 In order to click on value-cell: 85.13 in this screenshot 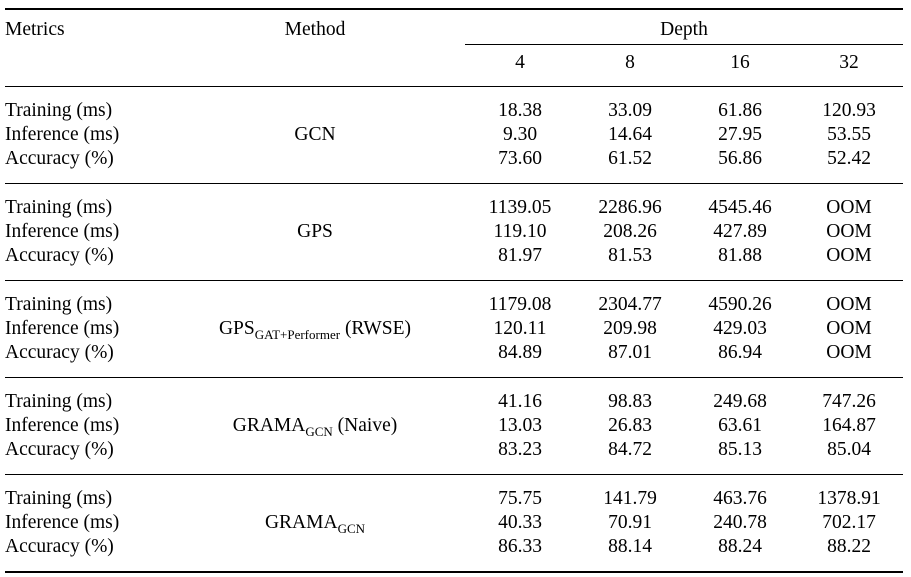, I will do `click(740, 449)`.